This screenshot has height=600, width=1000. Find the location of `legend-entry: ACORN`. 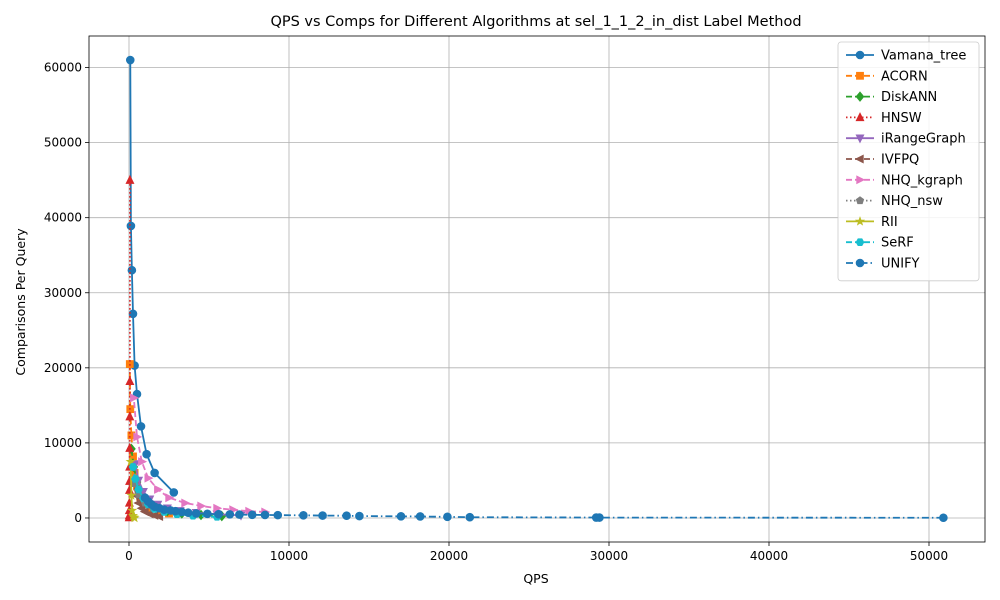

legend-entry: ACORN is located at coordinates (904, 76).